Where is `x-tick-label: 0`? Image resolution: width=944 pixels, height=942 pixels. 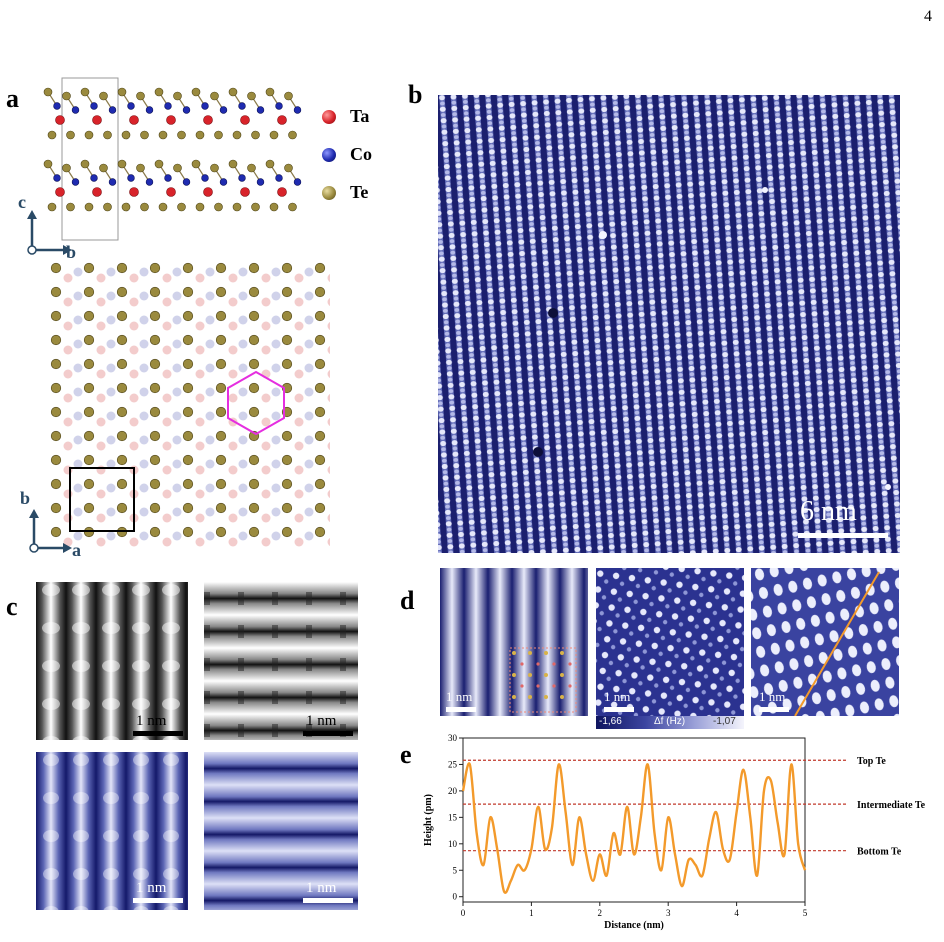
x-tick-label: 0 is located at coordinates (463, 913).